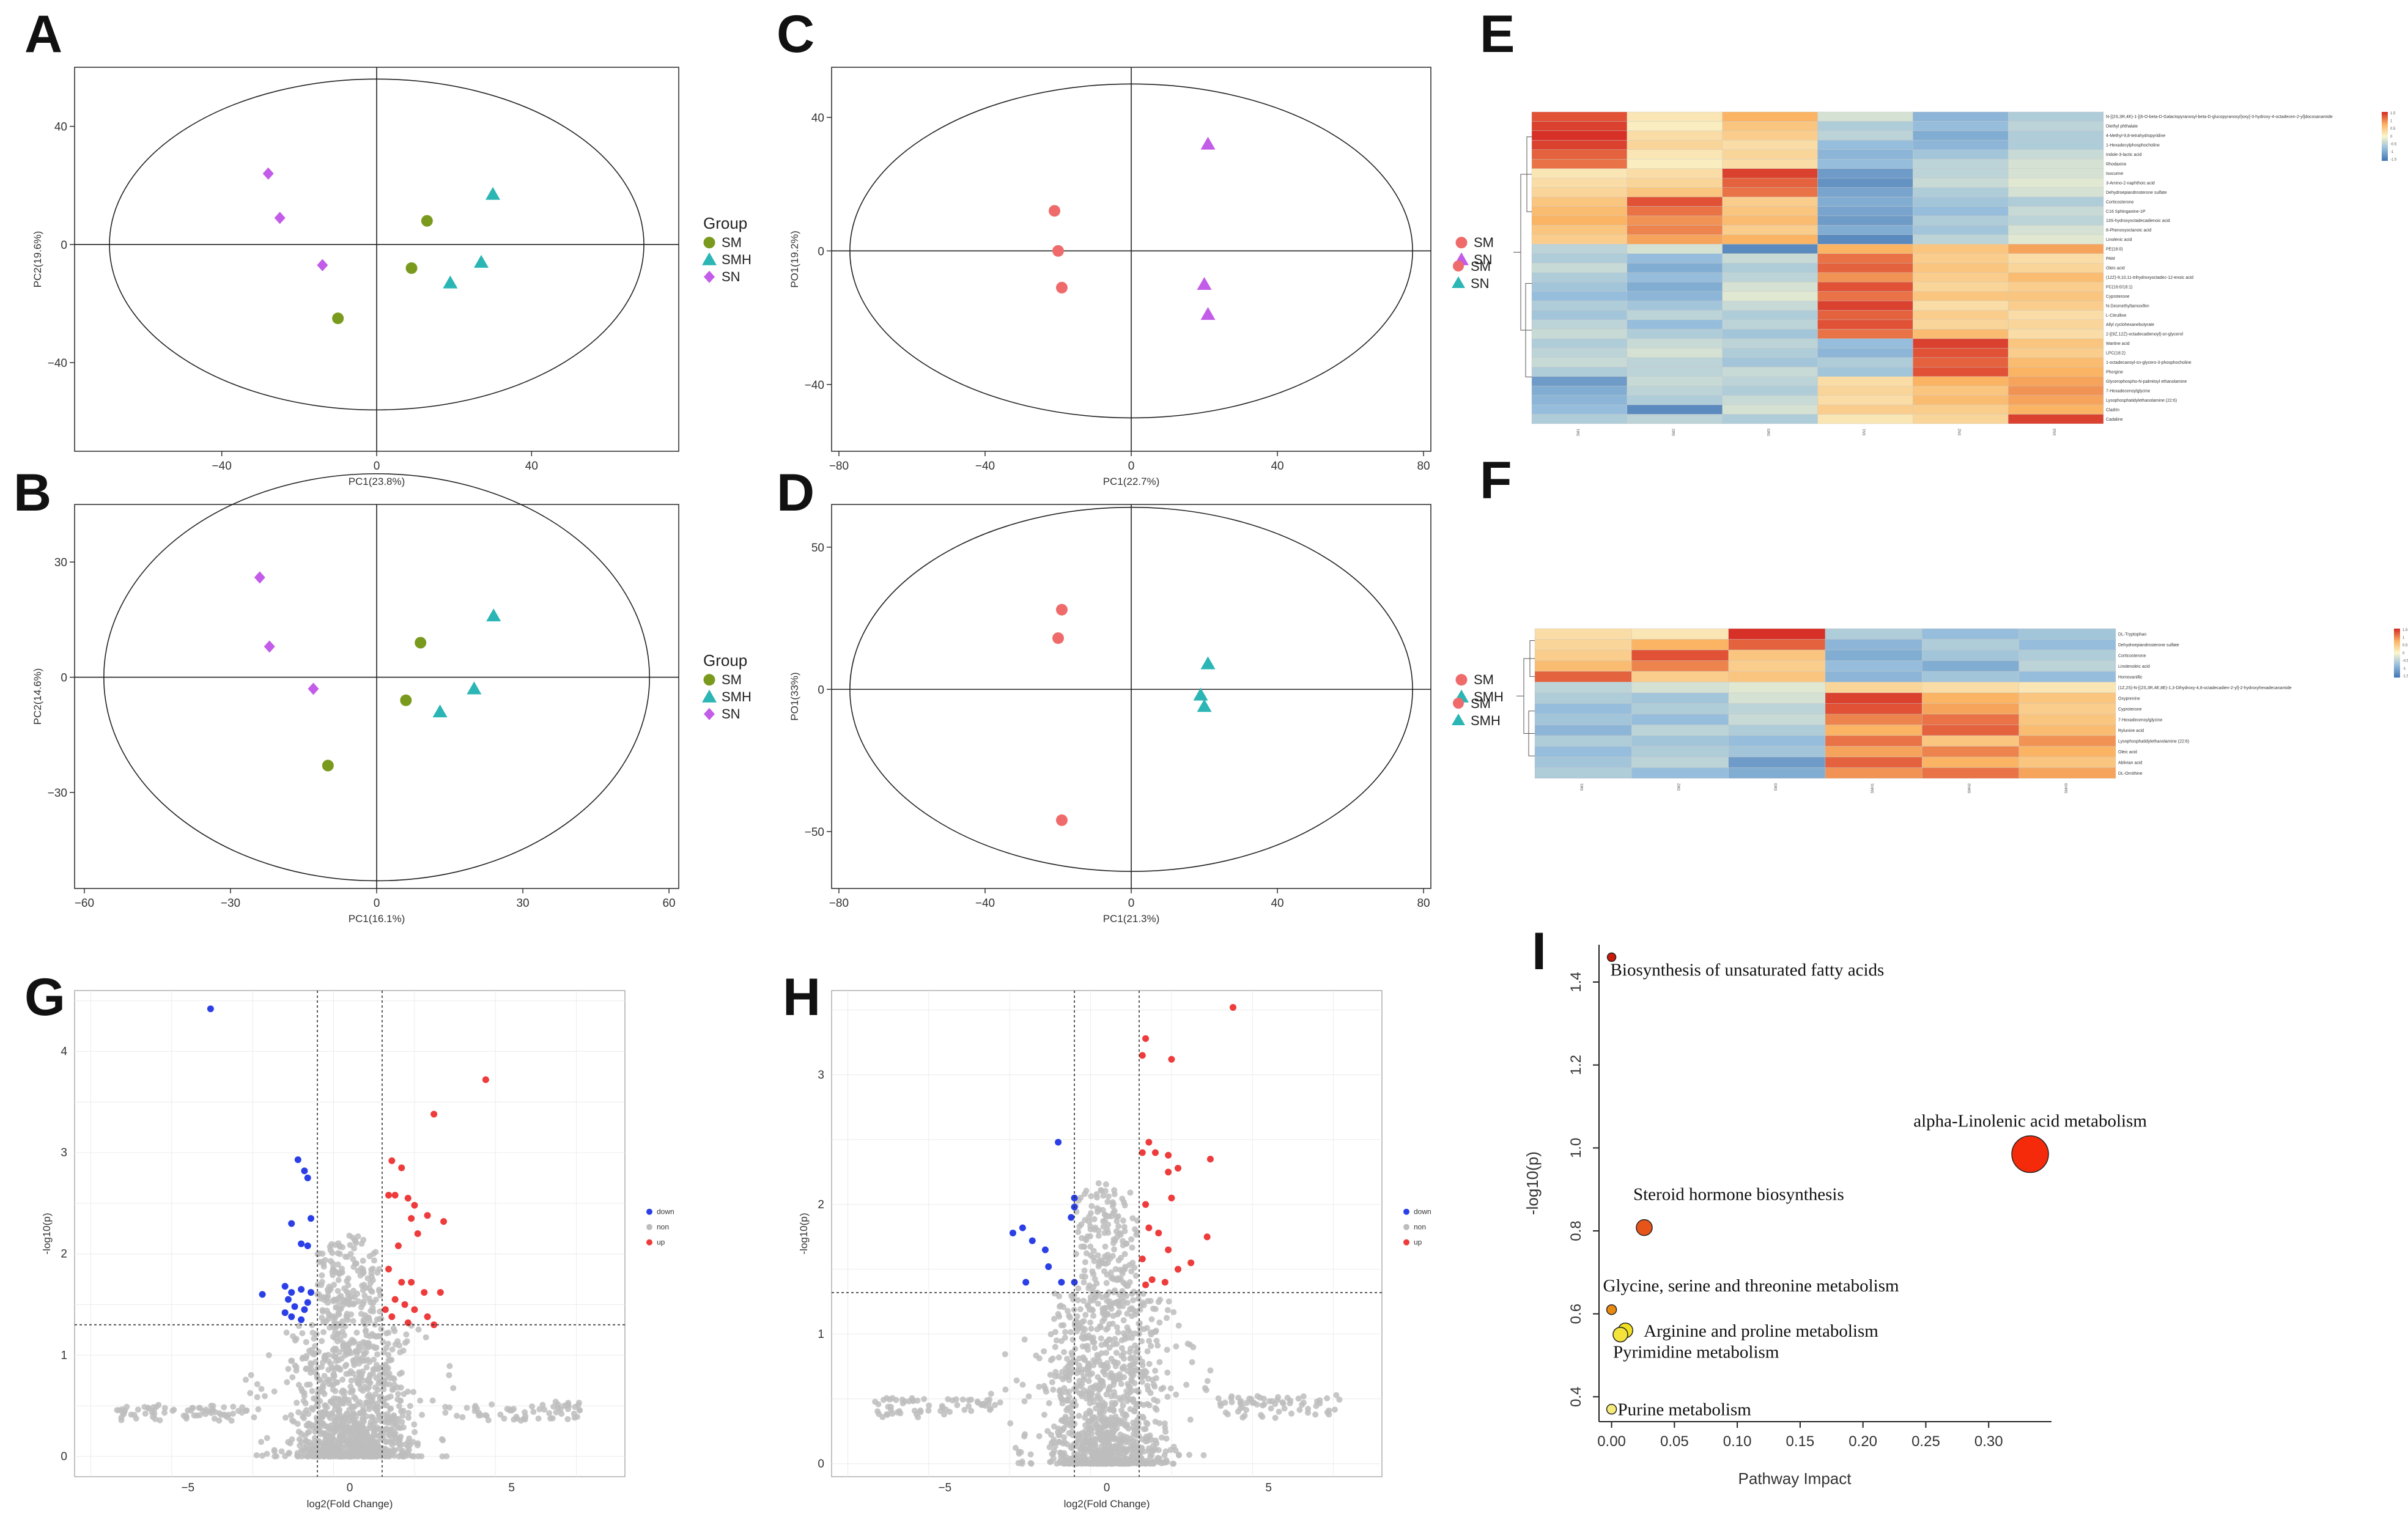 This screenshot has height=1525, width=2408. I want to click on heatmap-row-label: Cladrin, so click(2112, 410).